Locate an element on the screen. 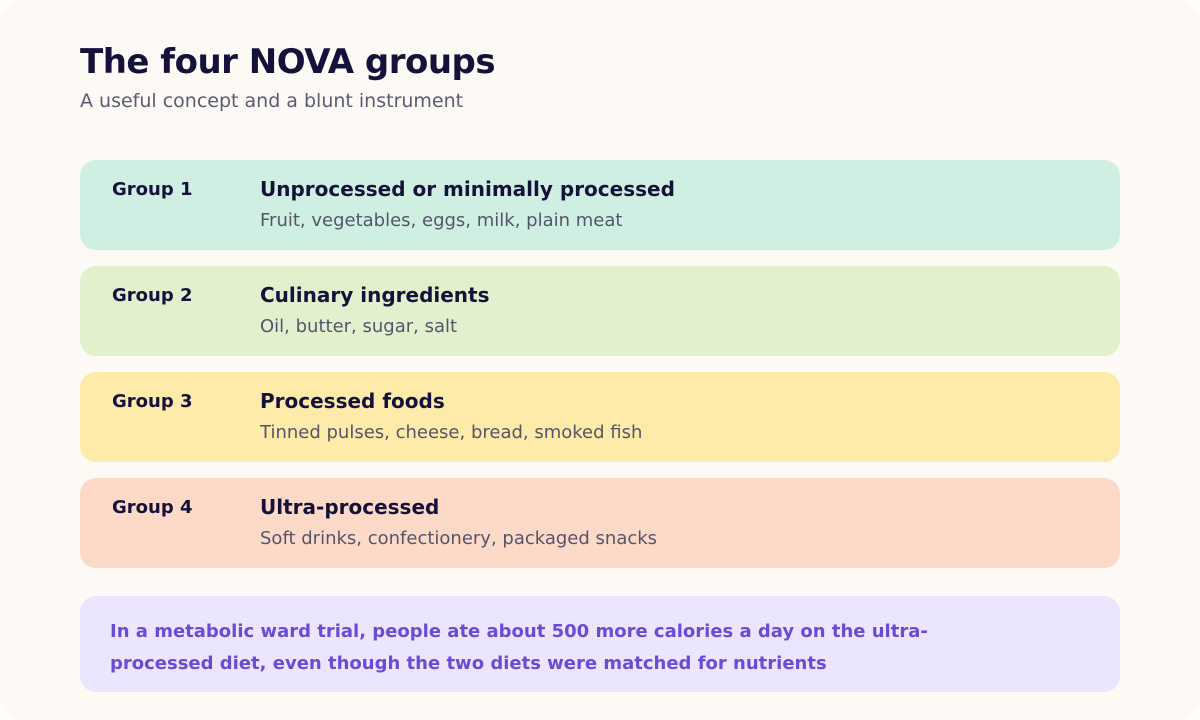 Image resolution: width=1200 pixels, height=720 pixels. page-subtitle: A useful concept and a blunt instrument is located at coordinates (272, 101).